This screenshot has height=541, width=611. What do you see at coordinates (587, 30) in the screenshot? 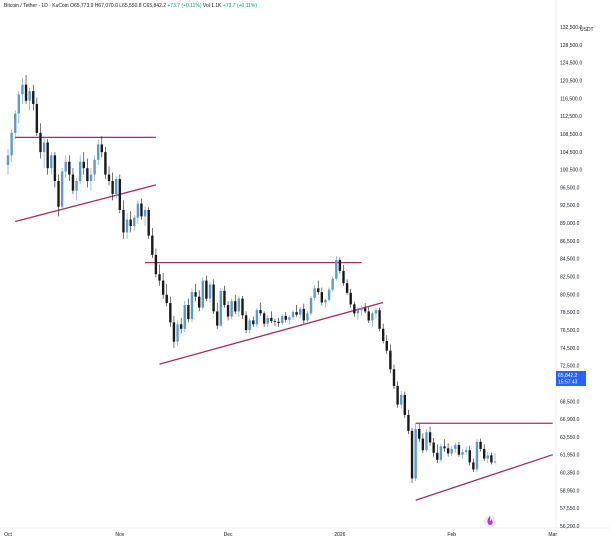
I see `currency-label: USDT` at bounding box center [587, 30].